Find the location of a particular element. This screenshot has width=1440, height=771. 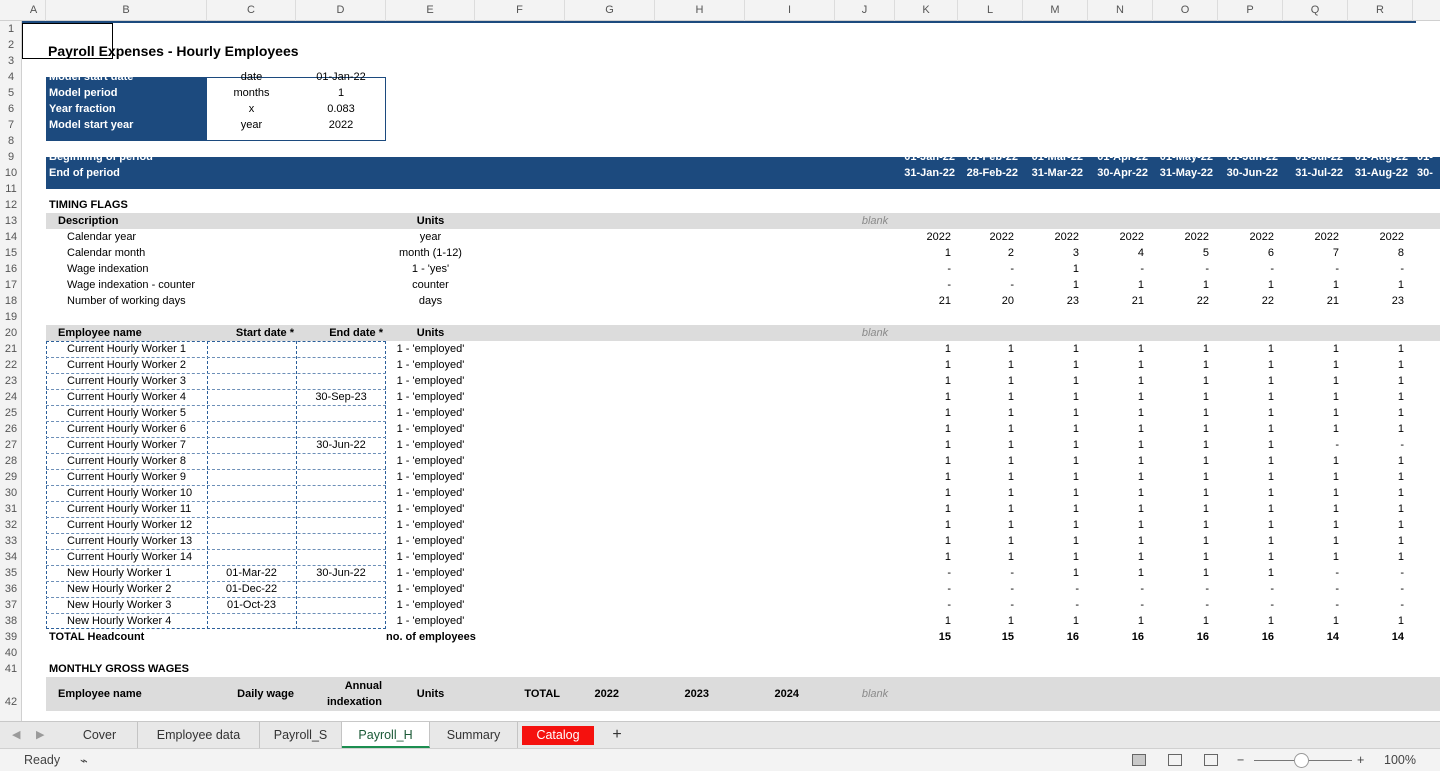

row-header-38: 38 is located at coordinates (11, 621).